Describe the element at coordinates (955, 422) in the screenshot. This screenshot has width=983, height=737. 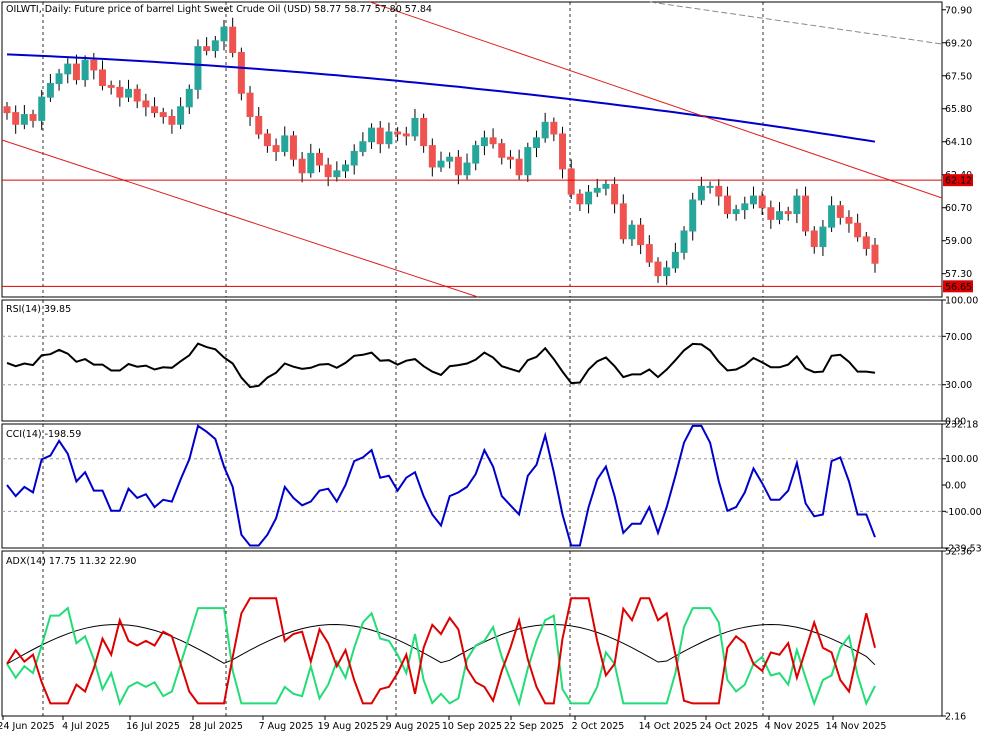
I see `osc-tick-label: 0.00` at that location.